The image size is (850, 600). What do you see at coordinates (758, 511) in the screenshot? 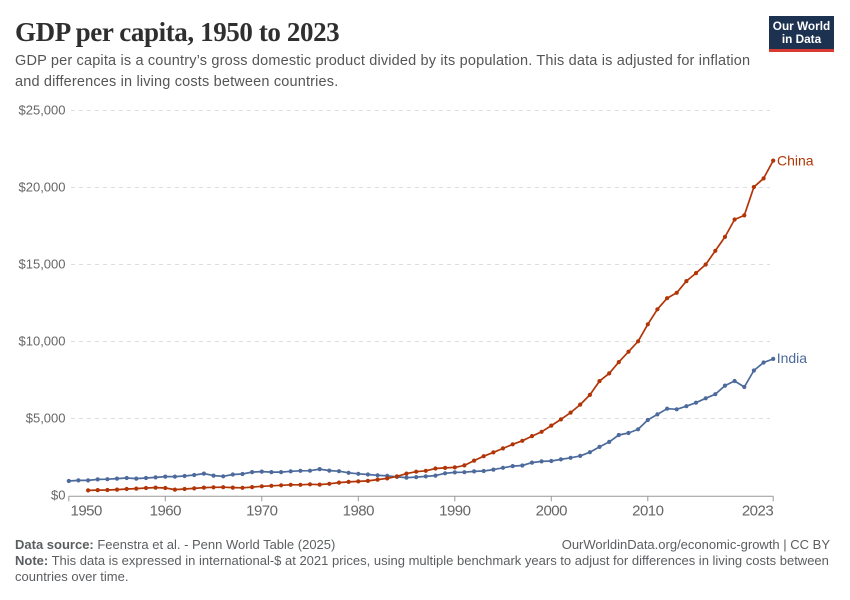
I see `svg-text: 2023` at bounding box center [758, 511].